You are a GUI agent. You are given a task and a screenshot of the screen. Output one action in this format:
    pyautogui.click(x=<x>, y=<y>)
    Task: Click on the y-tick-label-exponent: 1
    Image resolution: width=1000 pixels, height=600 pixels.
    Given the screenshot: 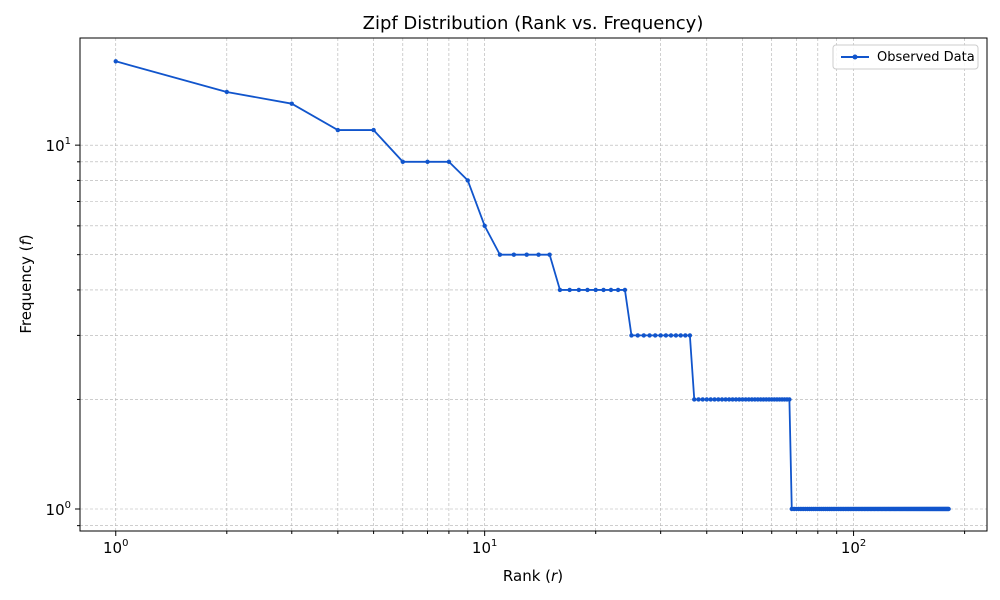 What is the action you would take?
    pyautogui.click(x=68, y=141)
    